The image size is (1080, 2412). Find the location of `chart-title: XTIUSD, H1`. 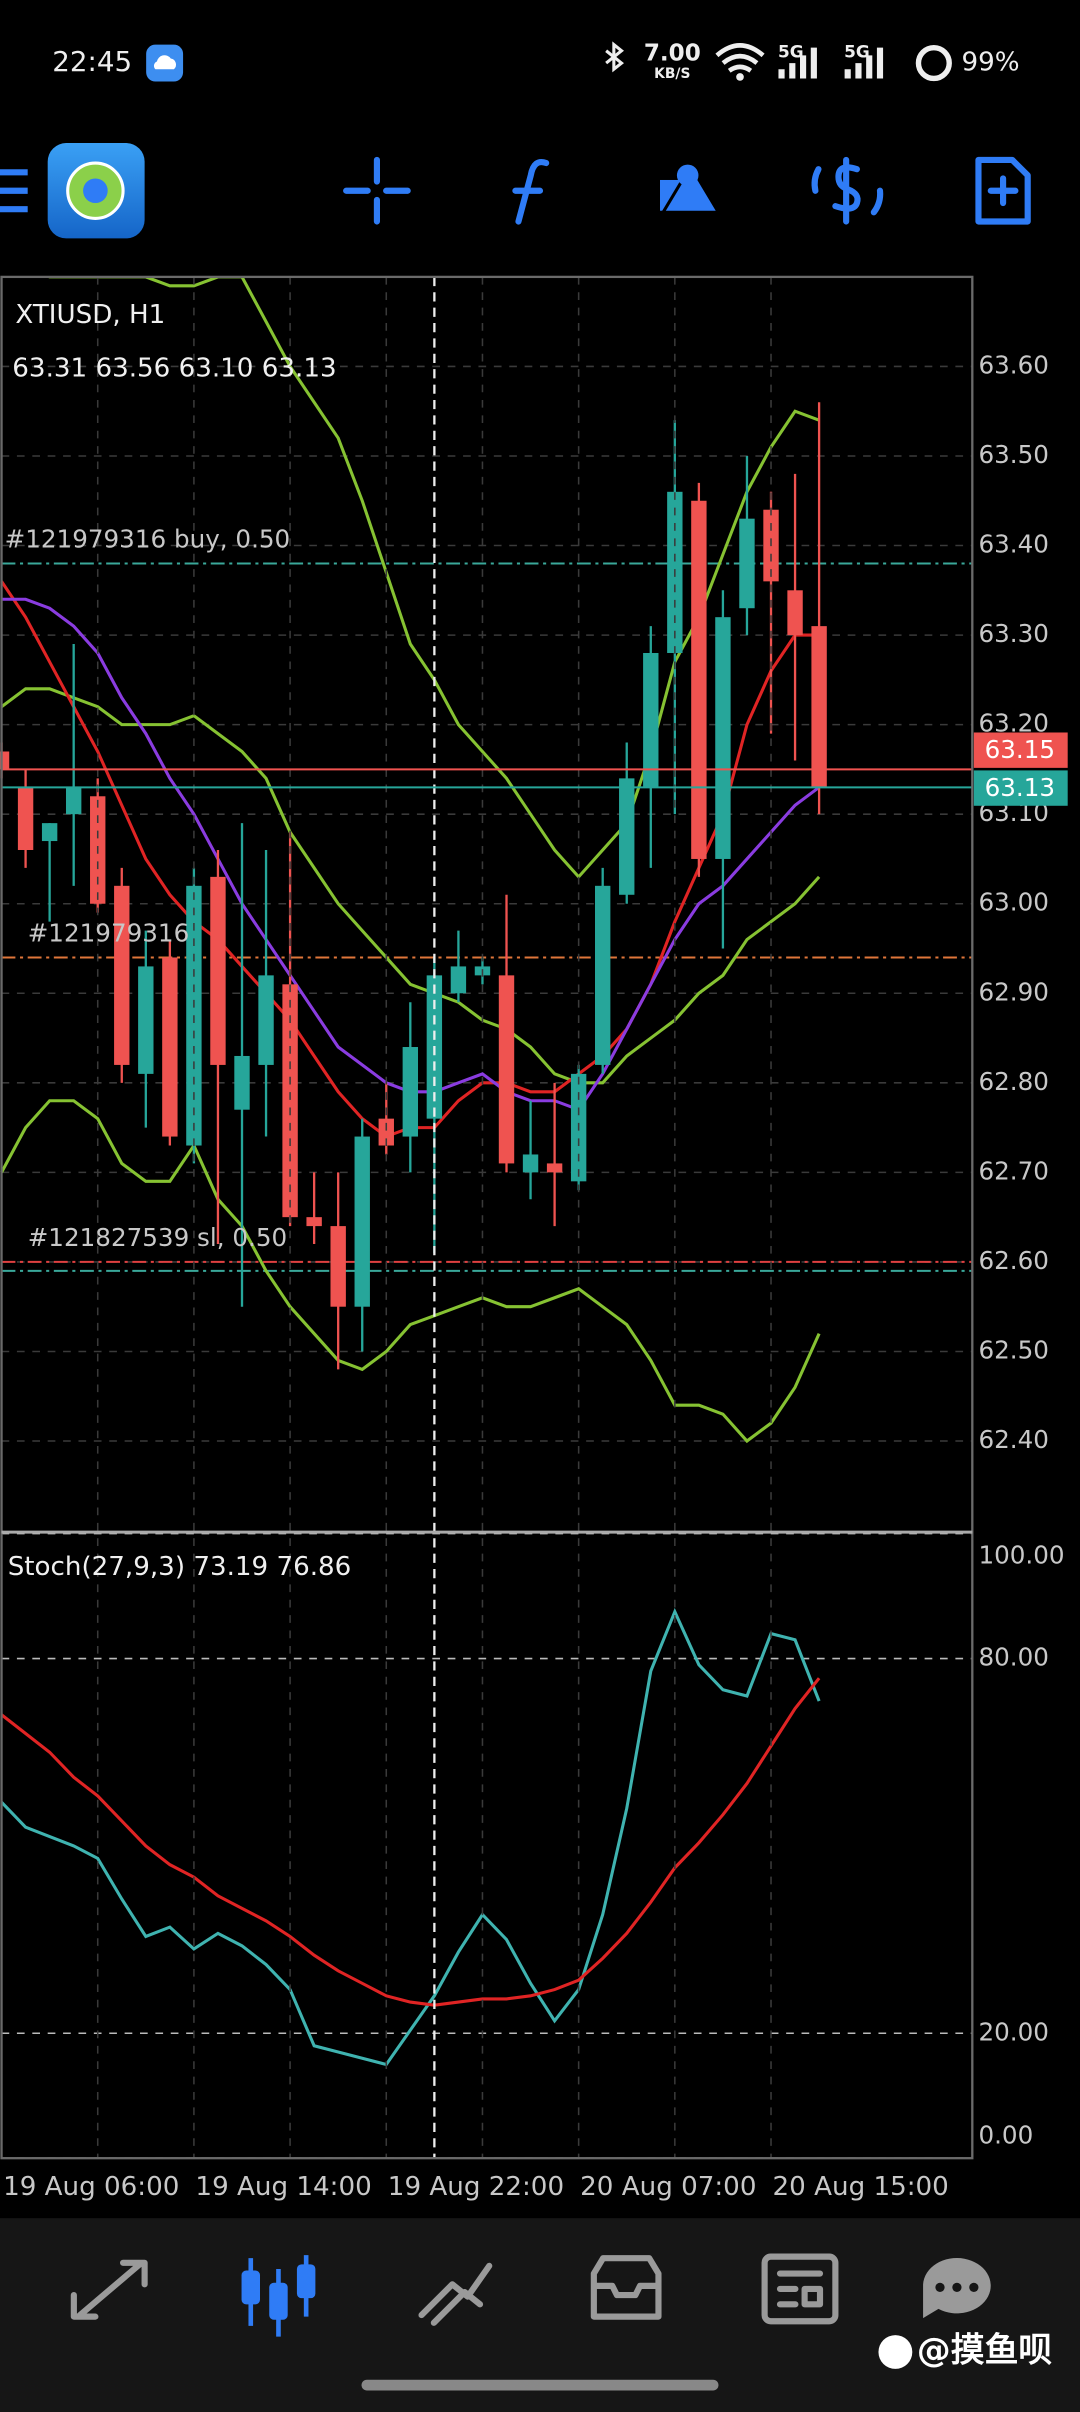

chart-title: XTIUSD, H1 is located at coordinates (90, 315).